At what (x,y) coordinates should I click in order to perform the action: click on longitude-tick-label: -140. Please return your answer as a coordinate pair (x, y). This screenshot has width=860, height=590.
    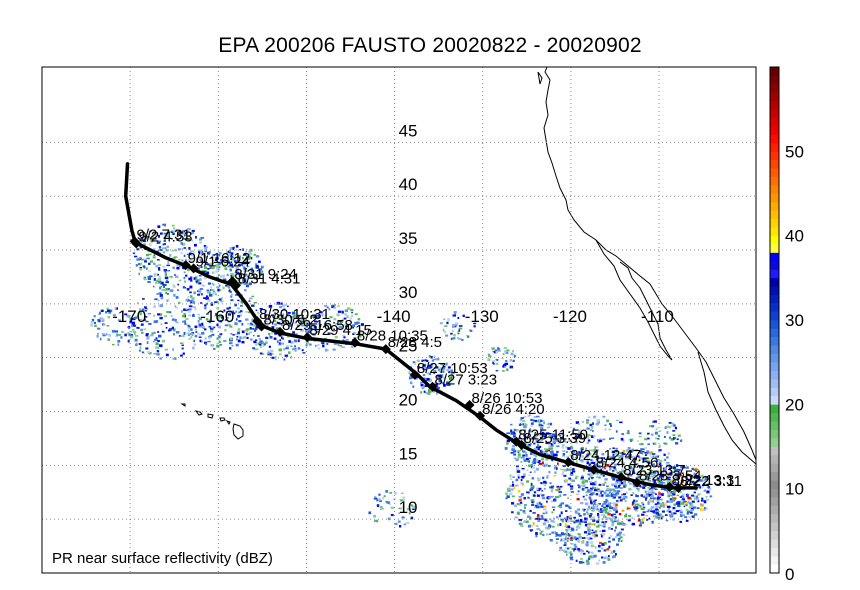
    Looking at the image, I should click on (394, 316).